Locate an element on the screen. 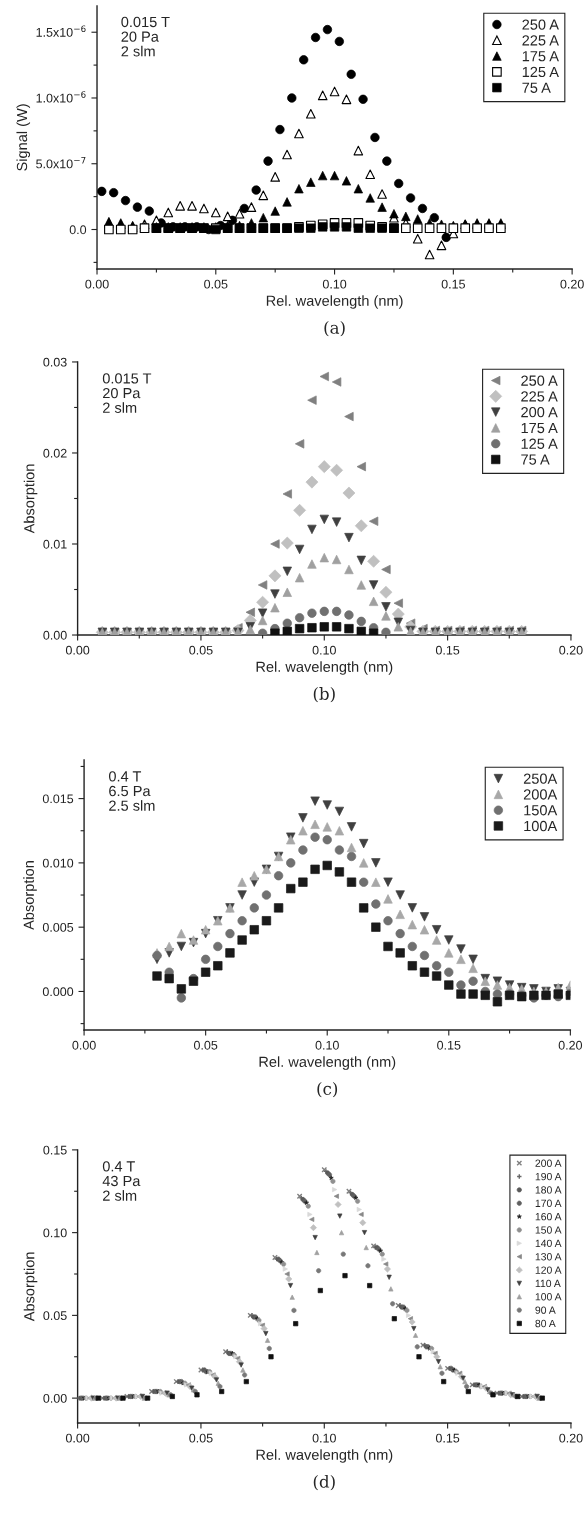 The height and width of the screenshot is (1517, 588). y-tick-label: 1.0x10$^{−6}$ is located at coordinates (61, 97).